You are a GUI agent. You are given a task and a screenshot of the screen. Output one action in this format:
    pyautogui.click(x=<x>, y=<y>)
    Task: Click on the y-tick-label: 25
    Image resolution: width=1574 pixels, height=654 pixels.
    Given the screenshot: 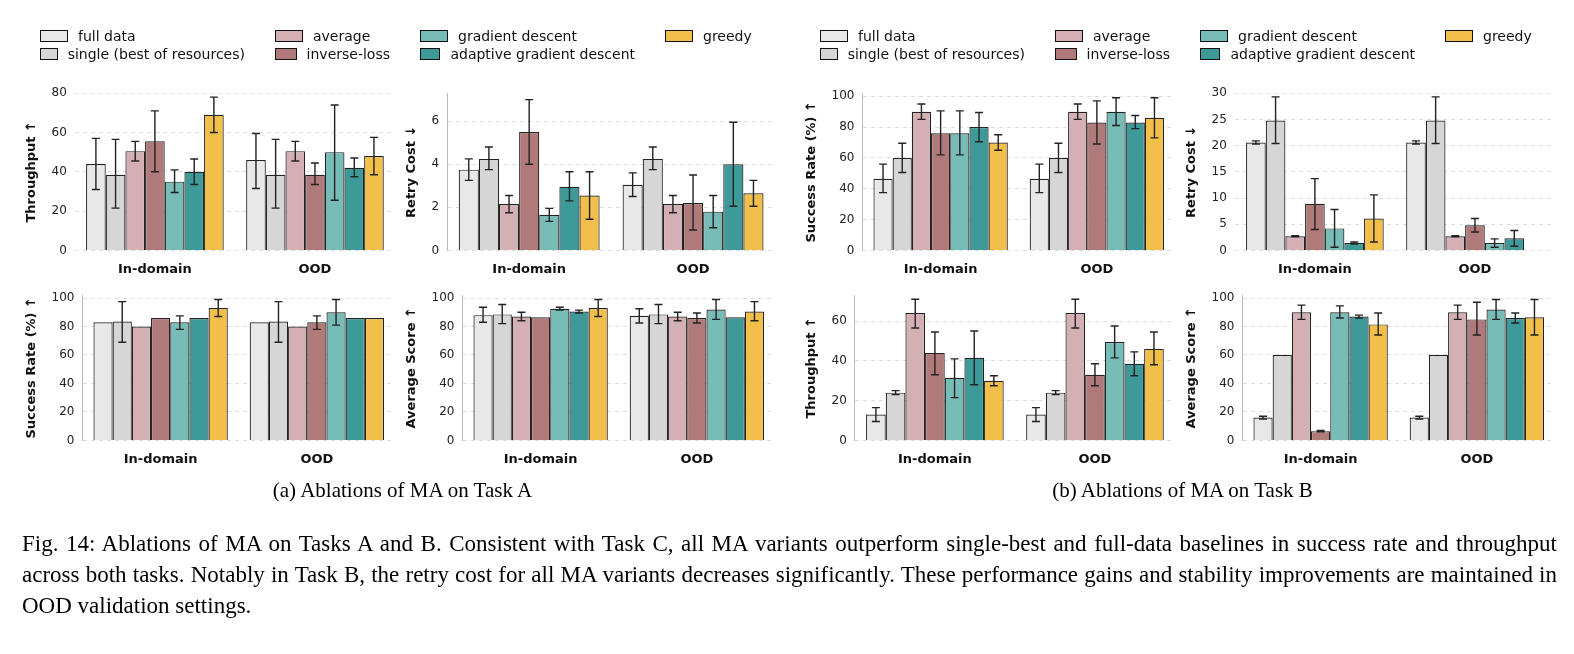 What is the action you would take?
    pyautogui.click(x=1219, y=118)
    